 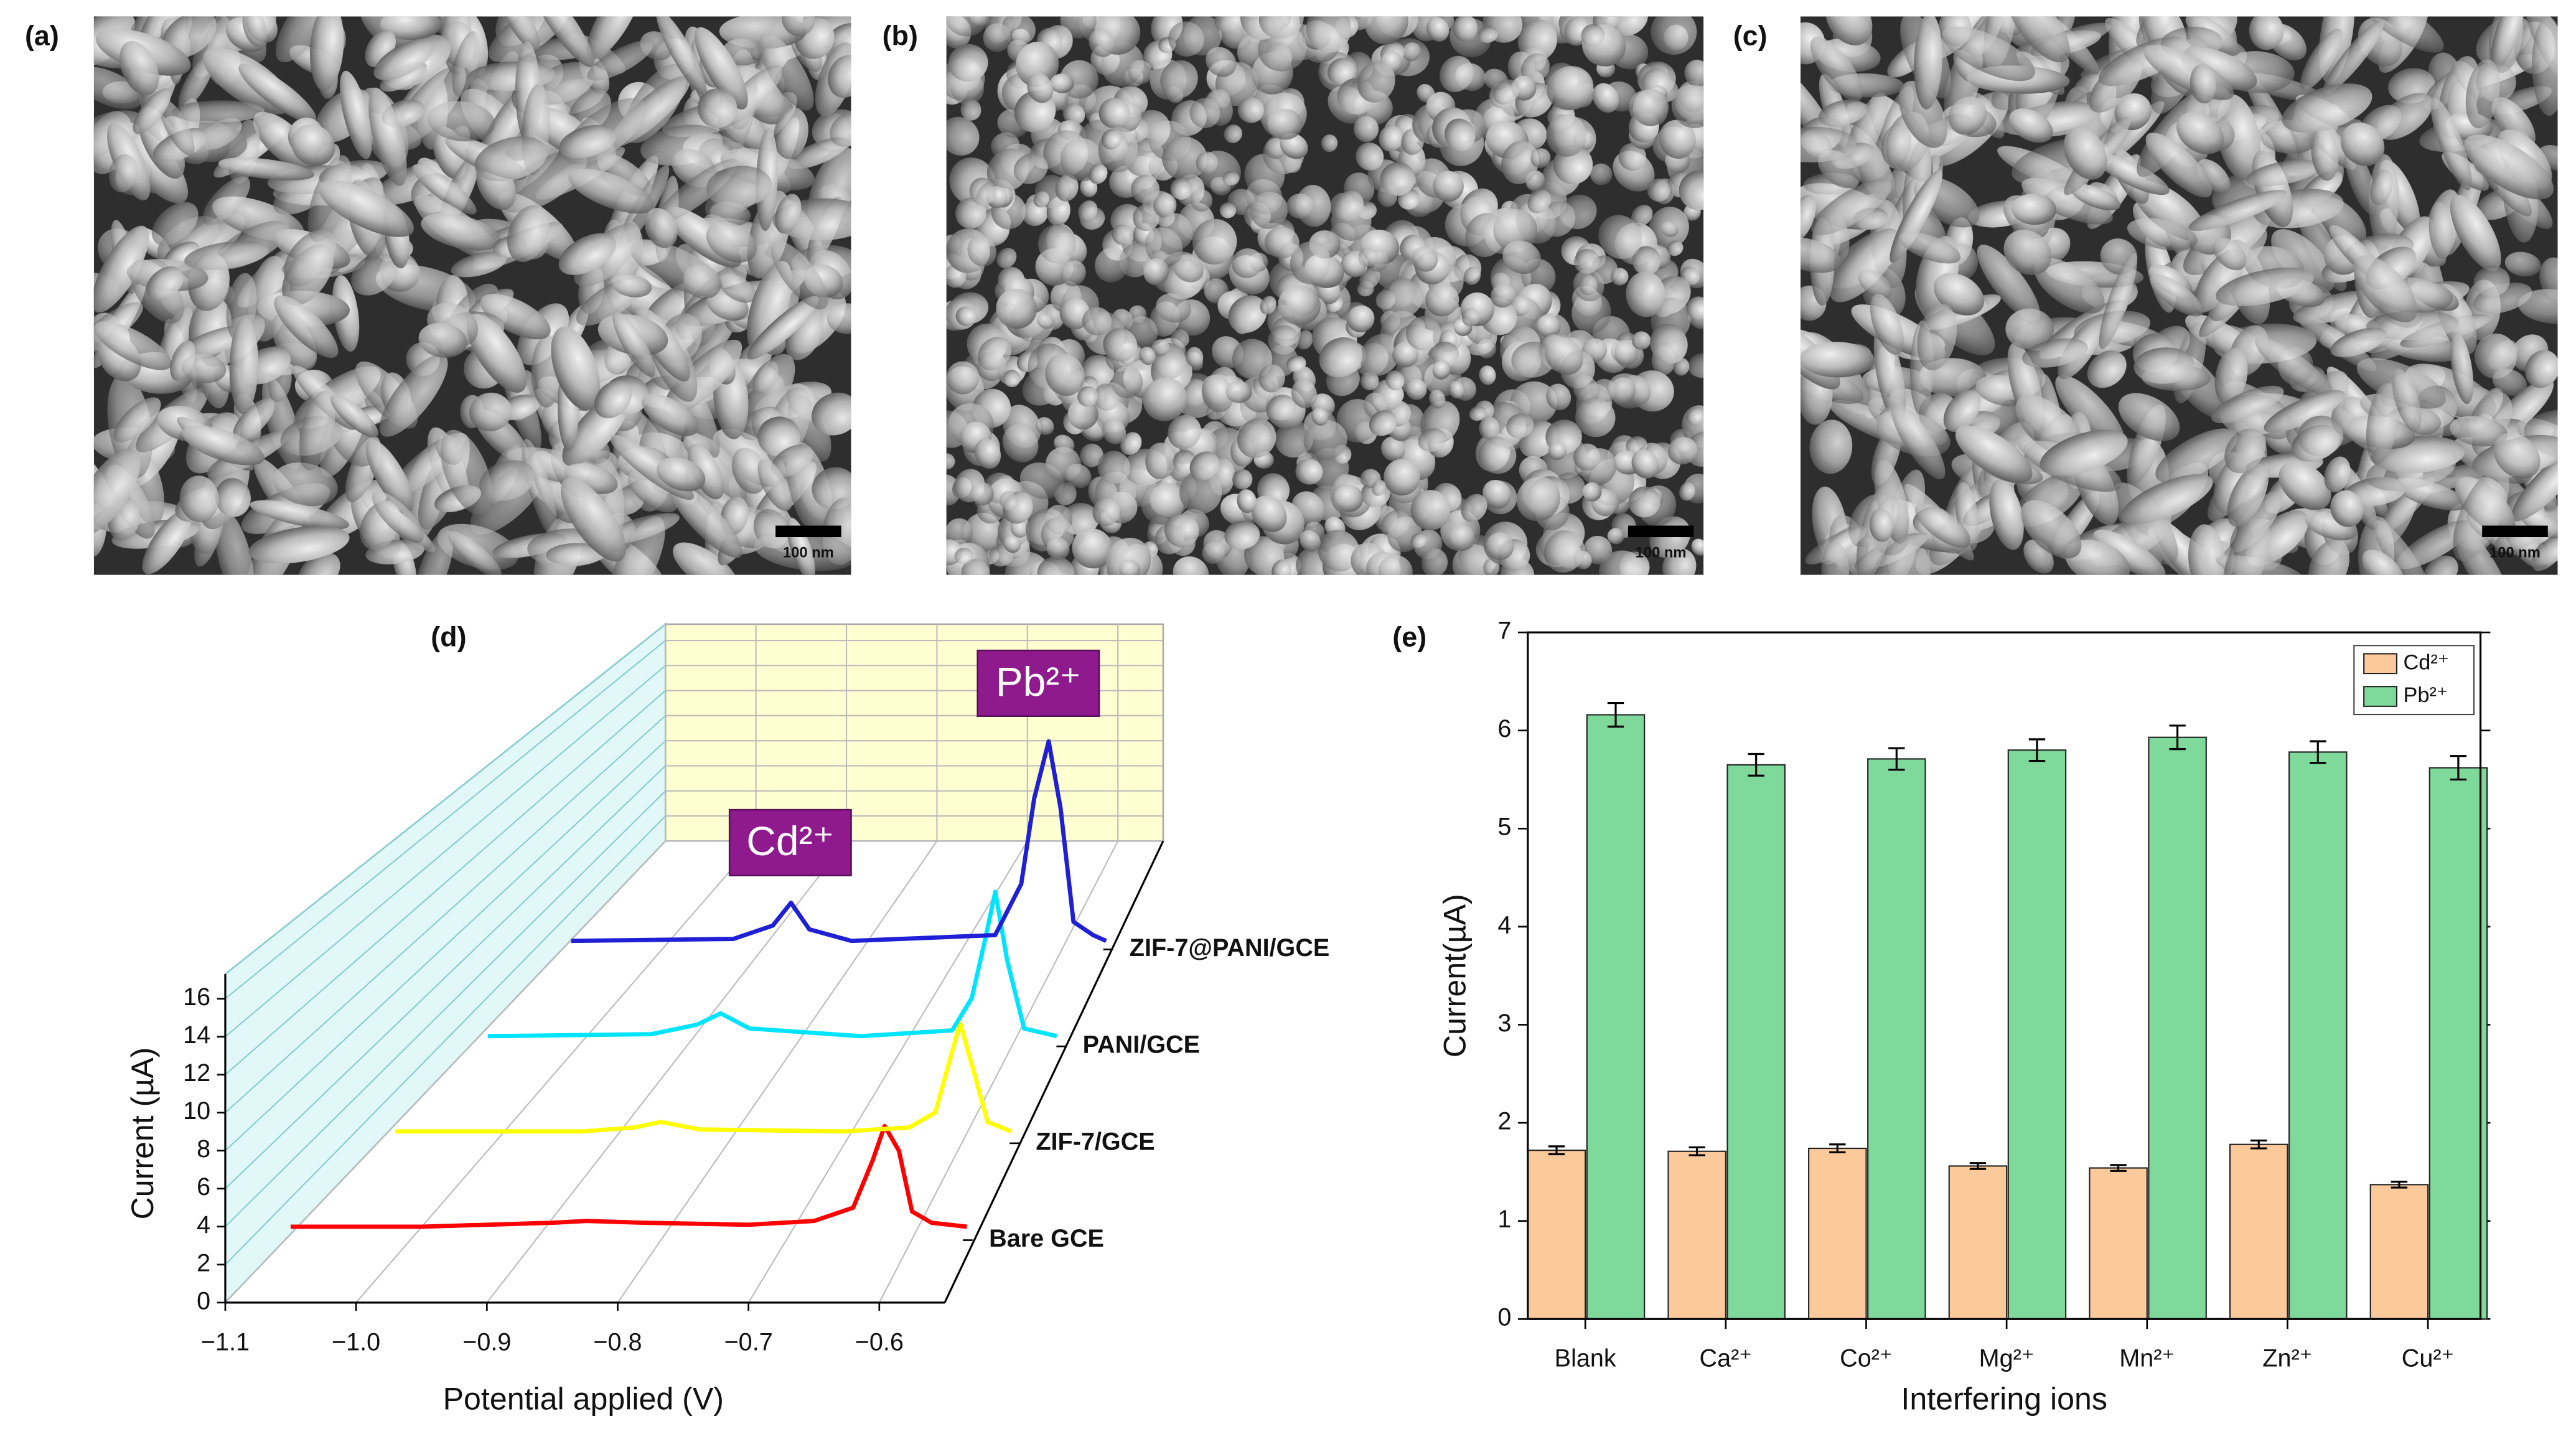 I want to click on annotation-box, so click(x=790, y=842).